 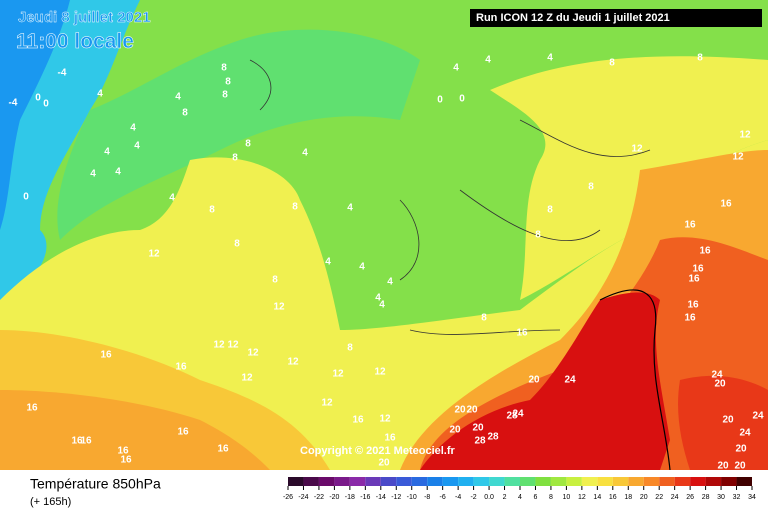 What do you see at coordinates (378, 451) in the screenshot?
I see `copyright: Copyright © 2021 Meteociel.fr` at bounding box center [378, 451].